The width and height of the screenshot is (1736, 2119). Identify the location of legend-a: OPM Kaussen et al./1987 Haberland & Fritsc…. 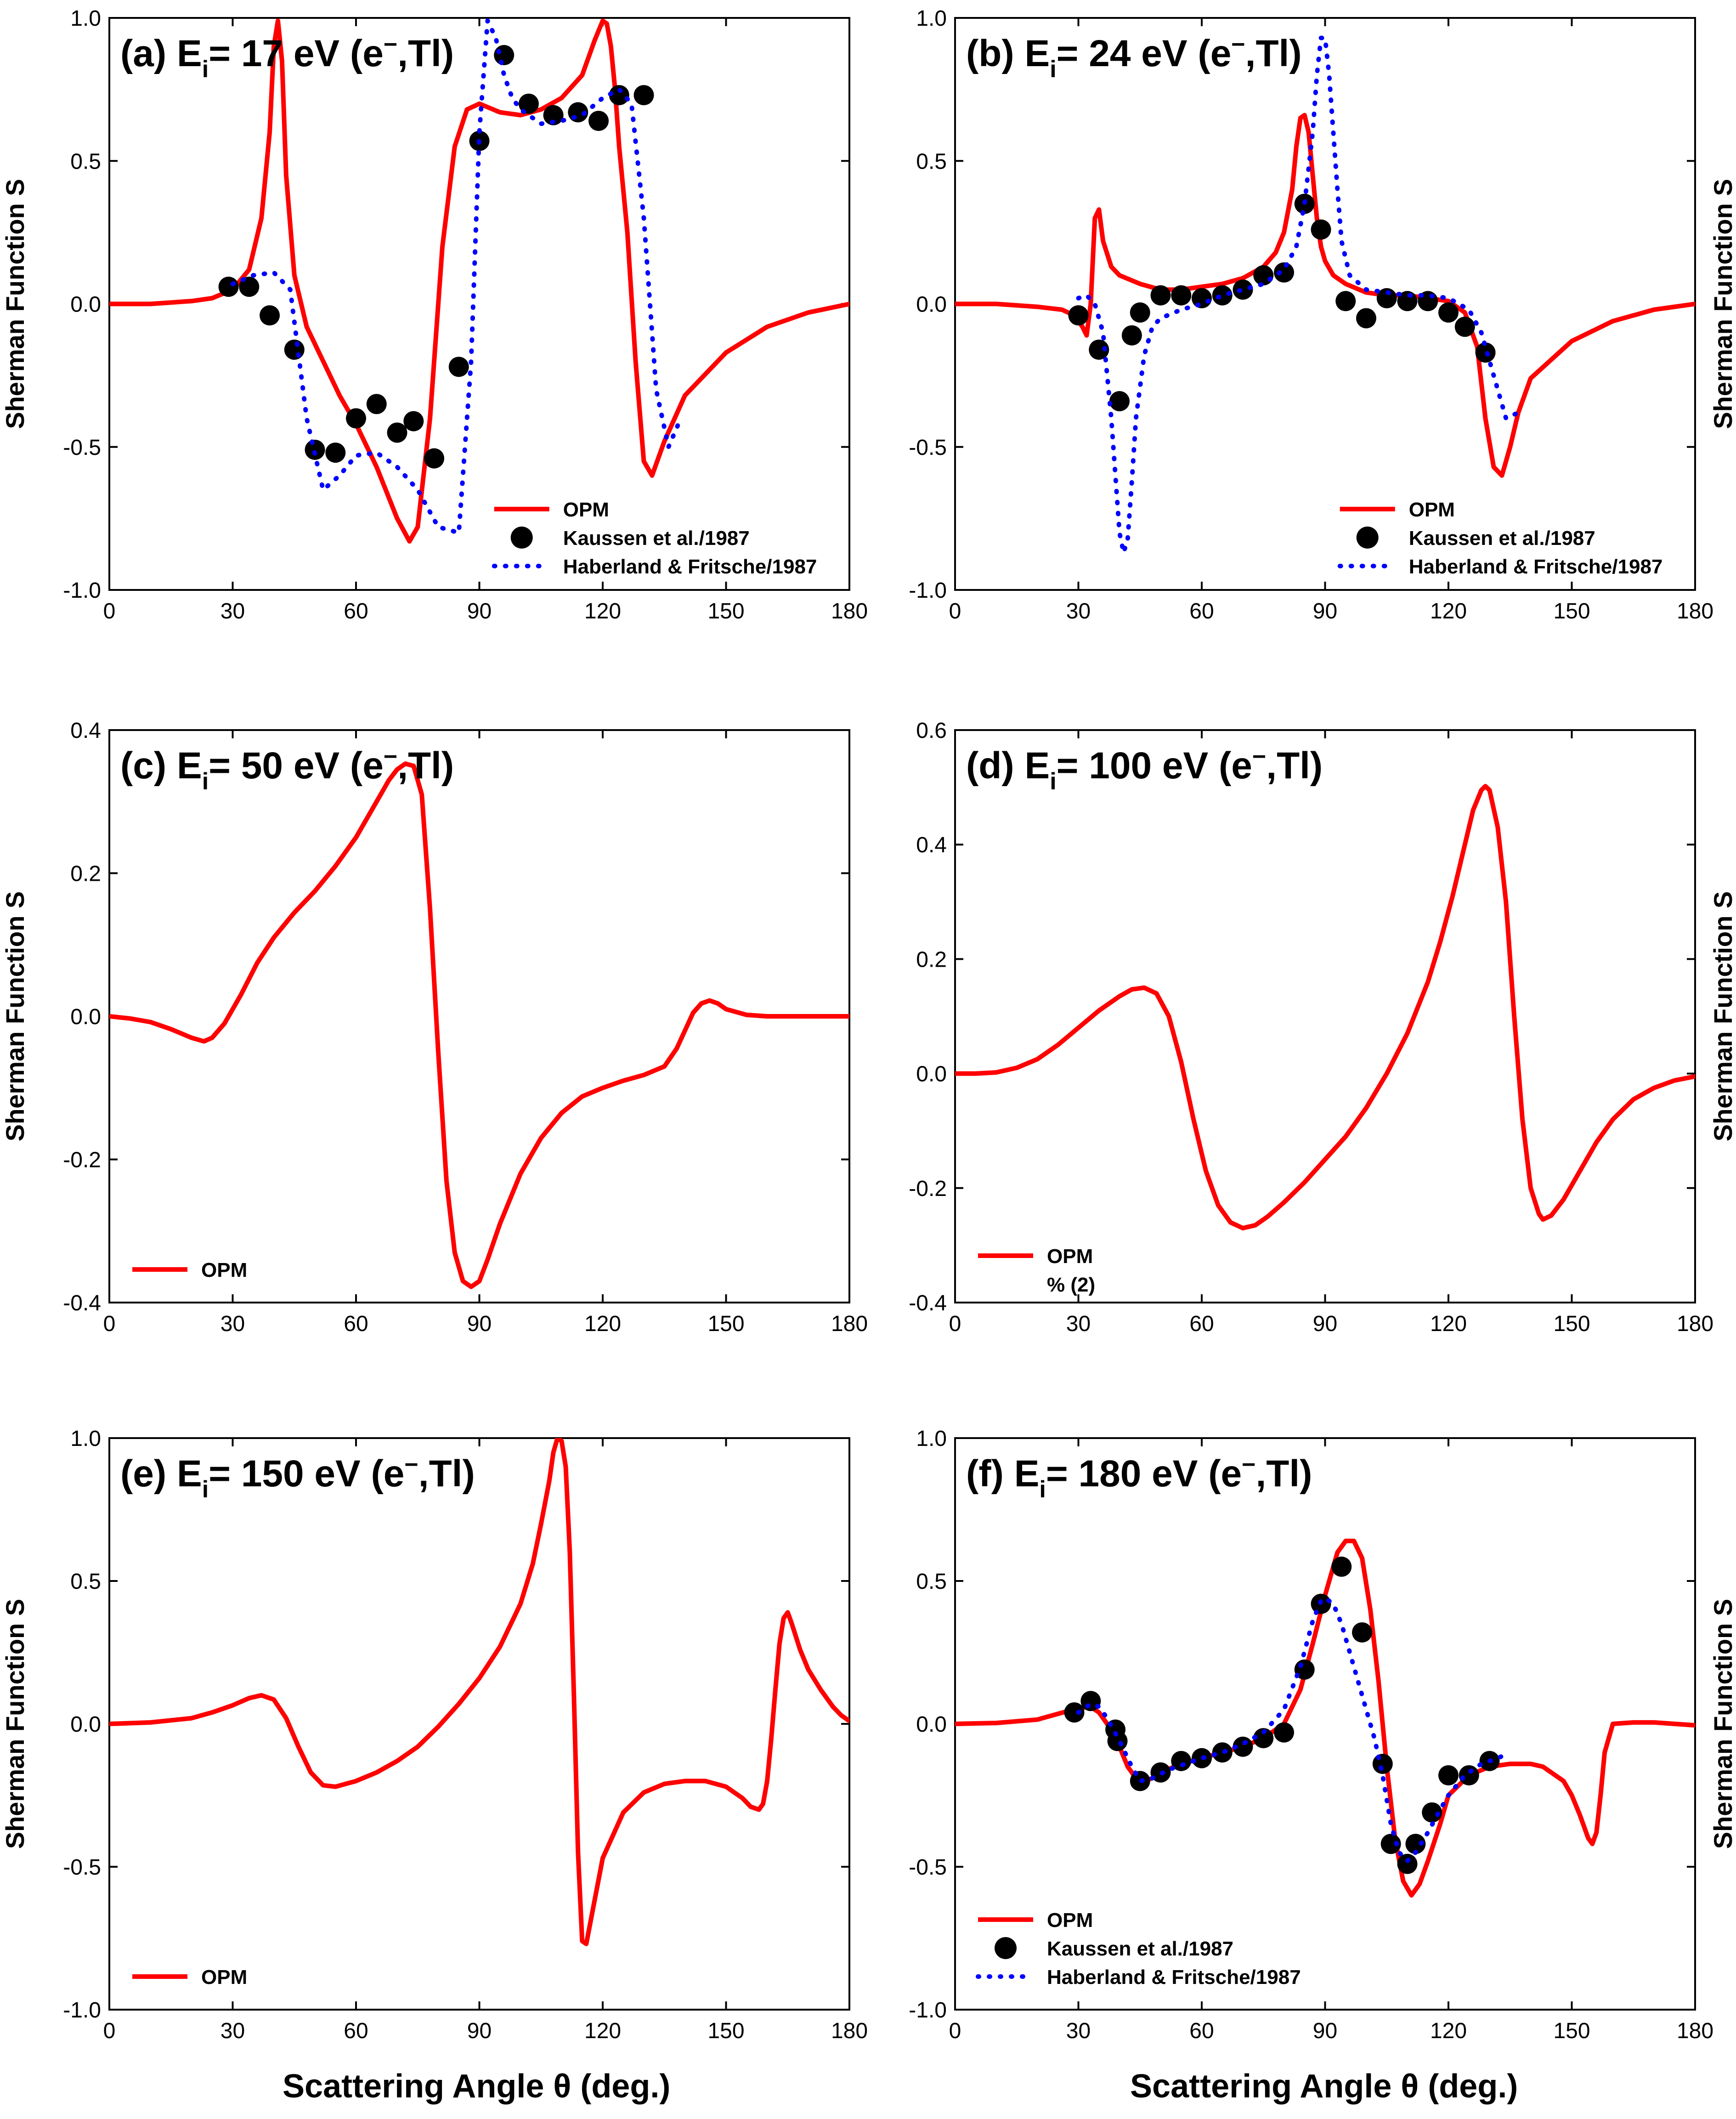
(654, 539).